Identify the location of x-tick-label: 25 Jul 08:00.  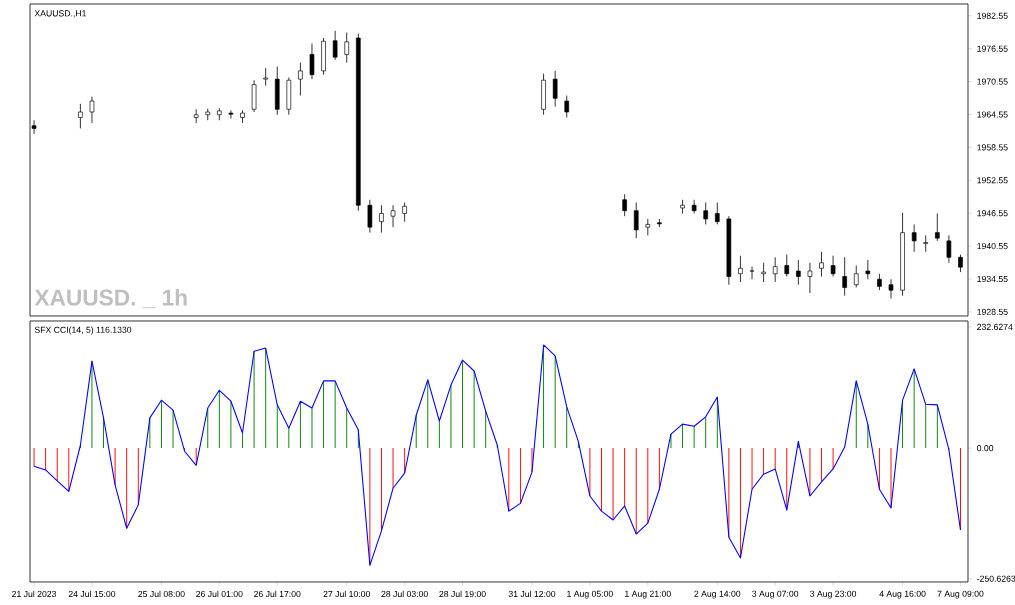
(161, 594).